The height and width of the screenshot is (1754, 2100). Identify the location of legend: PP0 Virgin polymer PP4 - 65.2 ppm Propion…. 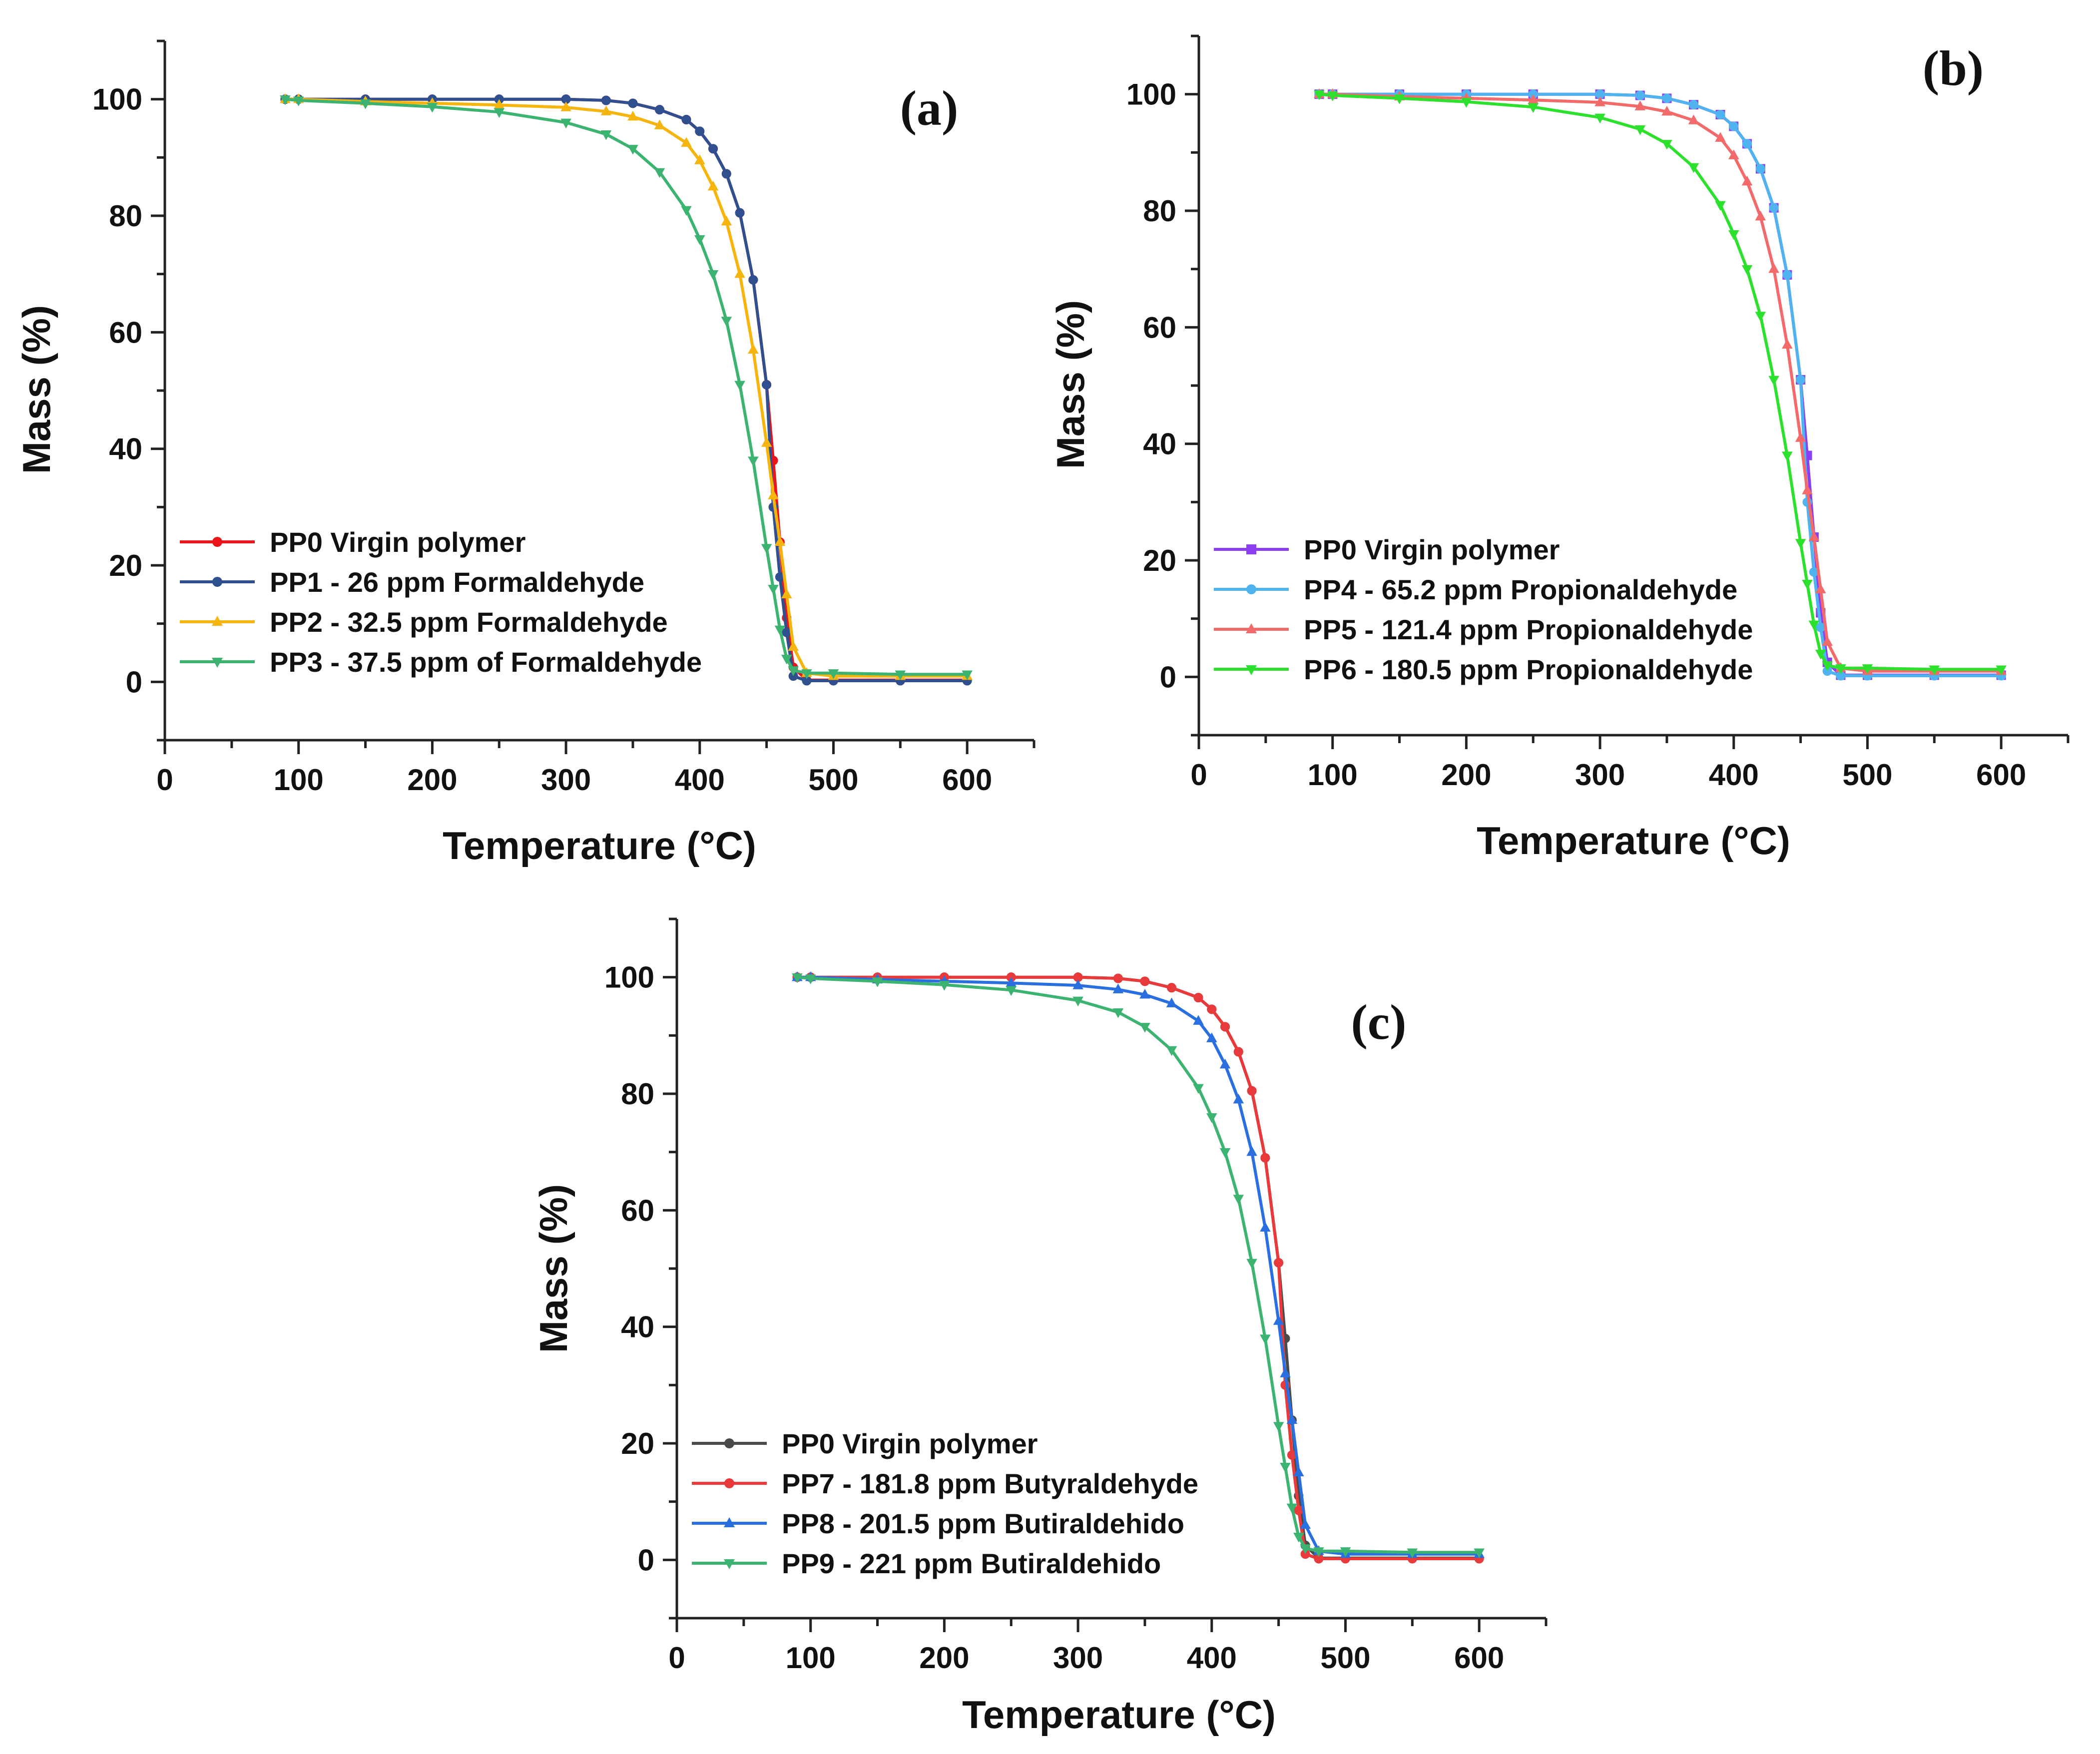
(1484, 609).